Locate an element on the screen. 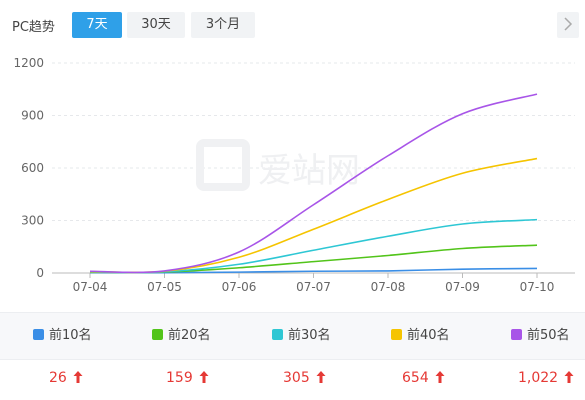  total-top10: 26 is located at coordinates (66, 378).